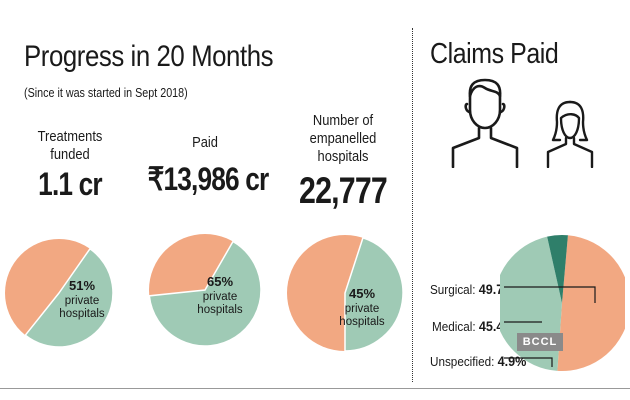  I want to click on claims-pie-svg, so click(562, 303).